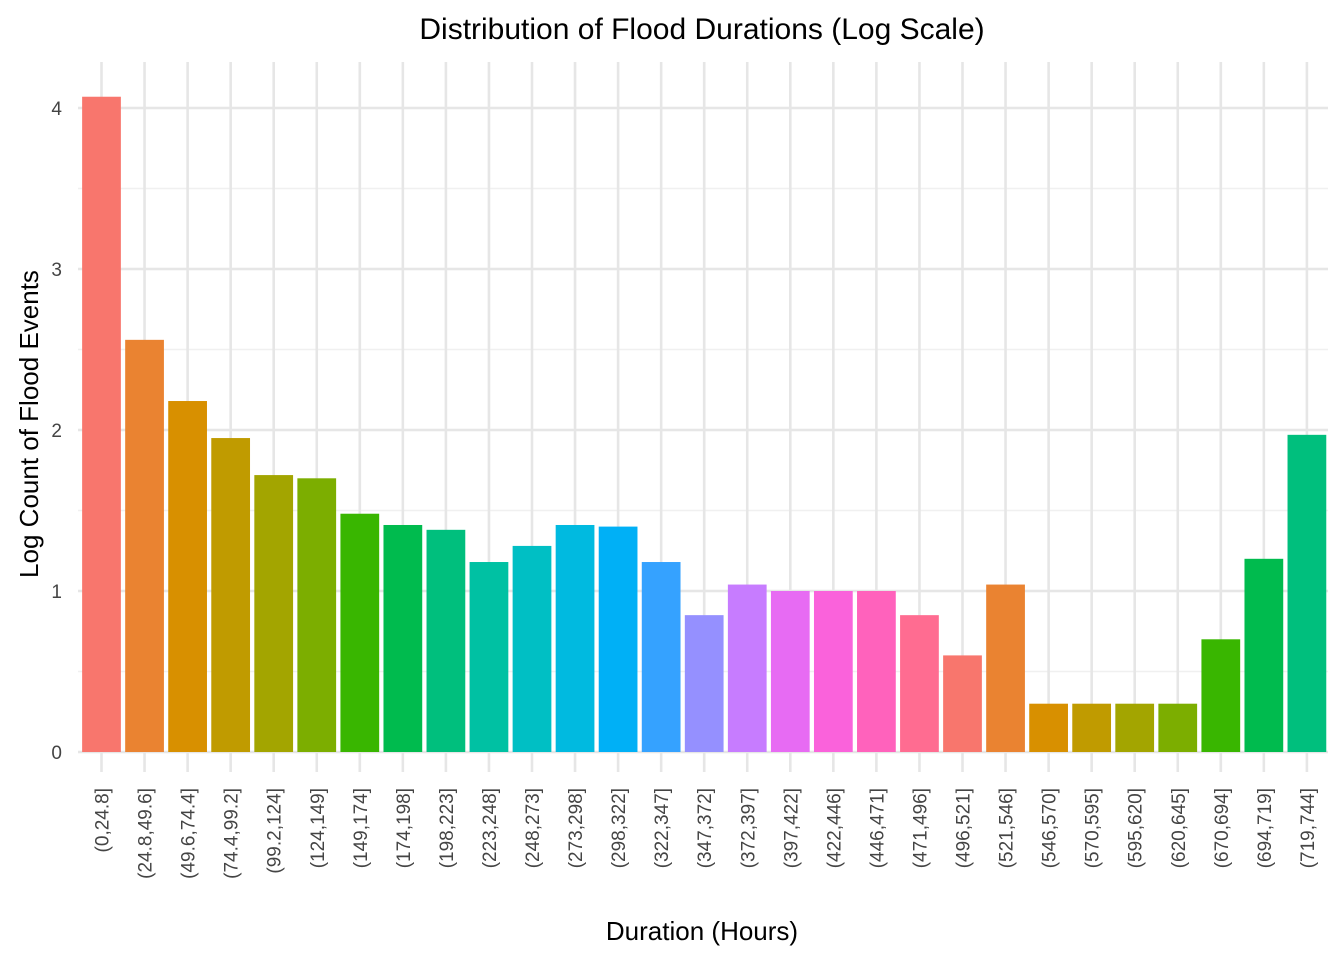  Describe the element at coordinates (662, 828) in the screenshot. I see `x-tick-label: (322,347]` at that location.